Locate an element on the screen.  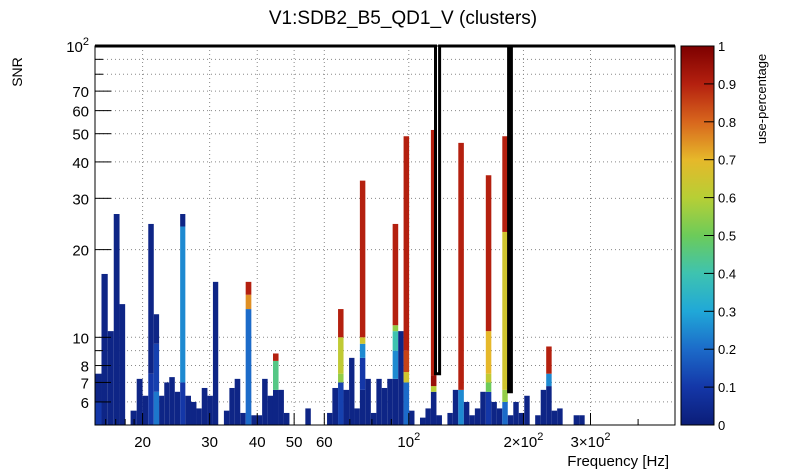
x-tick-label: 3×10² is located at coordinates (591, 441).